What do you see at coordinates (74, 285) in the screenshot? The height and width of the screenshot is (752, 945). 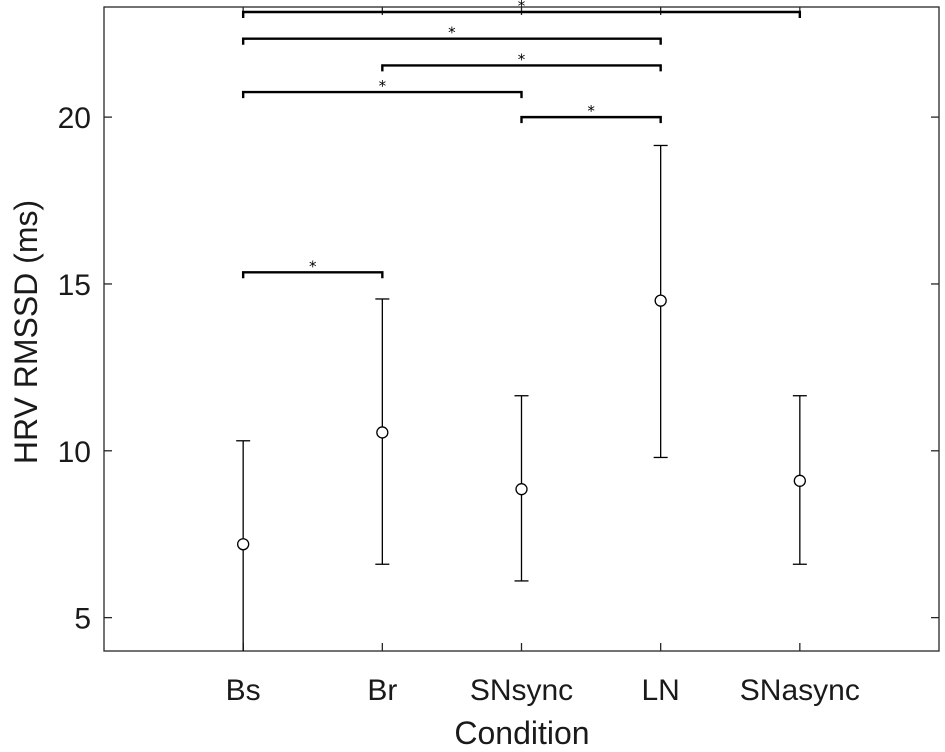 I see `y-tick-label: 15` at bounding box center [74, 285].